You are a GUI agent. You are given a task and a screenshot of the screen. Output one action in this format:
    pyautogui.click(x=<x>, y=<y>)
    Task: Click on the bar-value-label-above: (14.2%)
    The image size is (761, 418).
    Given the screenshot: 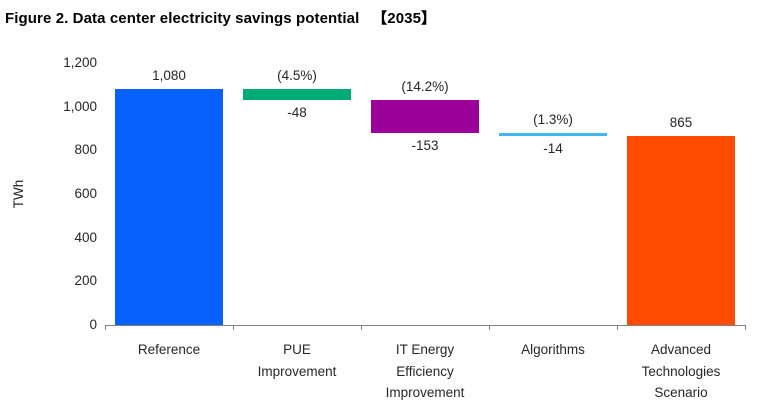 What is the action you would take?
    pyautogui.click(x=425, y=86)
    